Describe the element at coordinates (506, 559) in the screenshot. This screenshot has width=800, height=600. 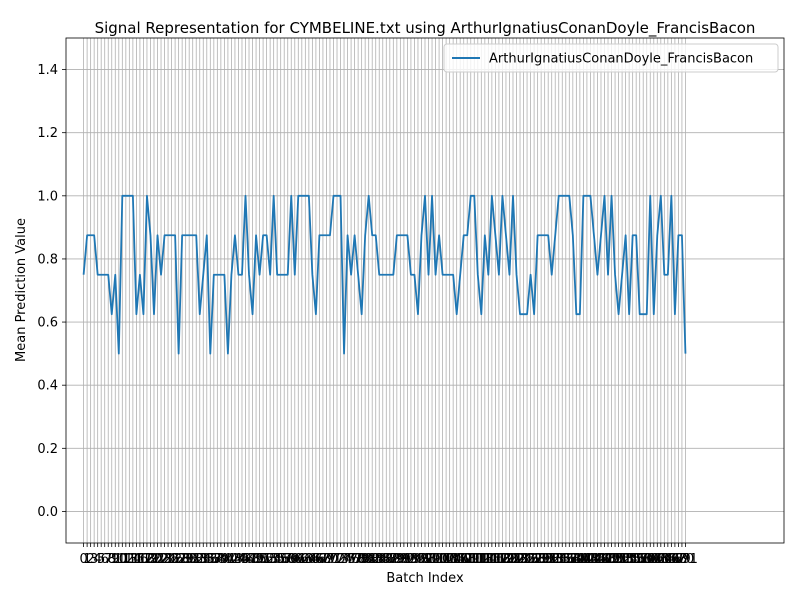
I see `x-tick-label: 120` at that location.